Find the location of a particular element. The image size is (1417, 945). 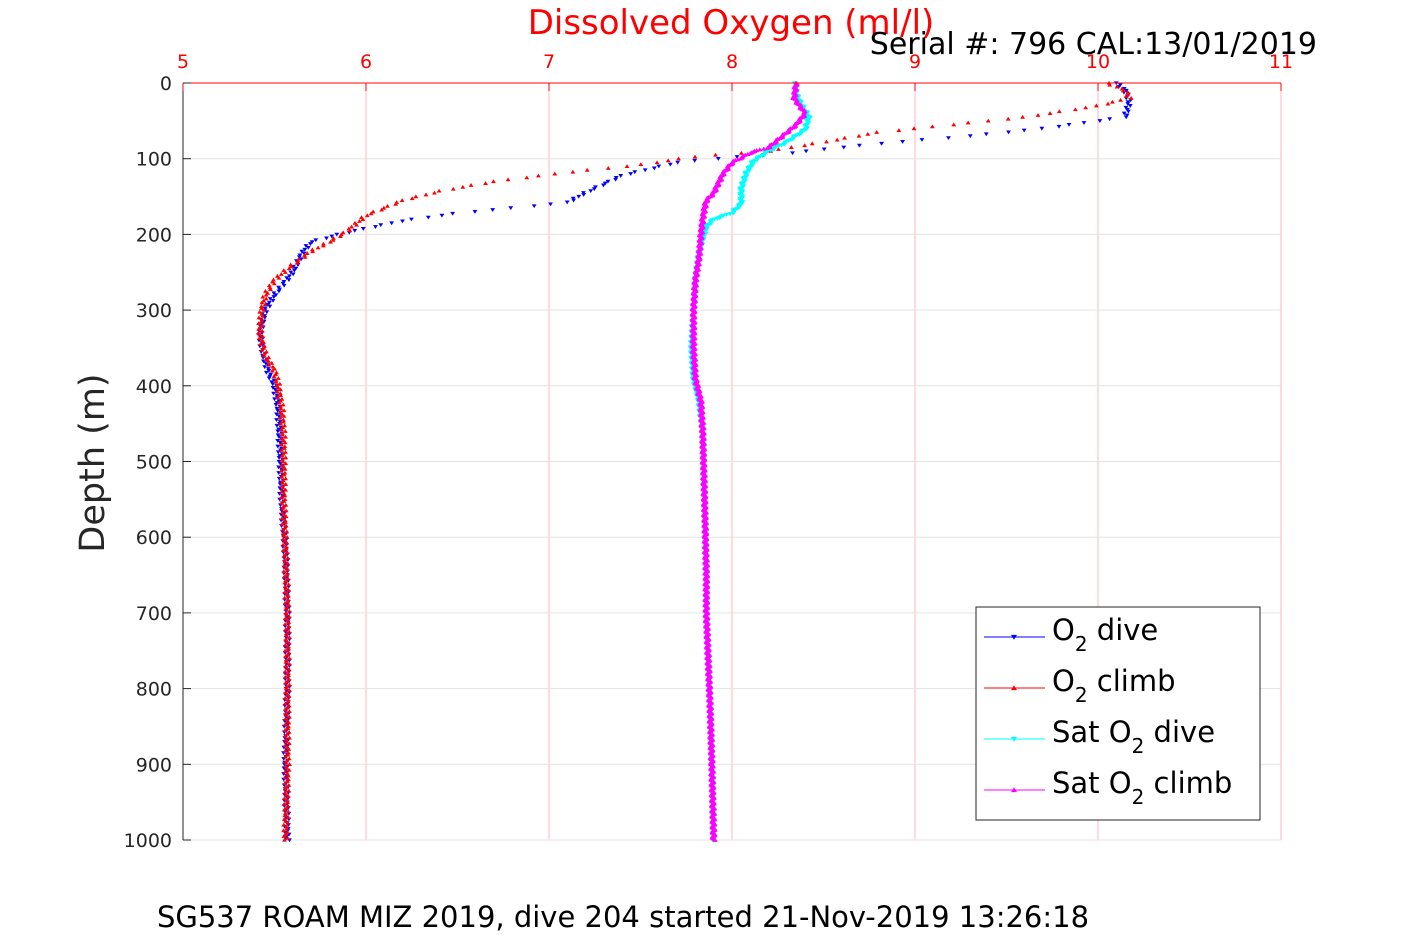

legend-label: Sat O2 climb is located at coordinates (1142, 787).